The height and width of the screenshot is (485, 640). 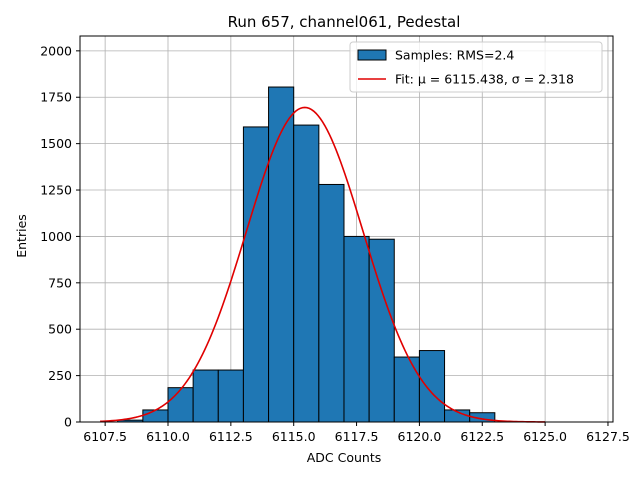 I want to click on x-tick-label: 6120.0, so click(x=420, y=436).